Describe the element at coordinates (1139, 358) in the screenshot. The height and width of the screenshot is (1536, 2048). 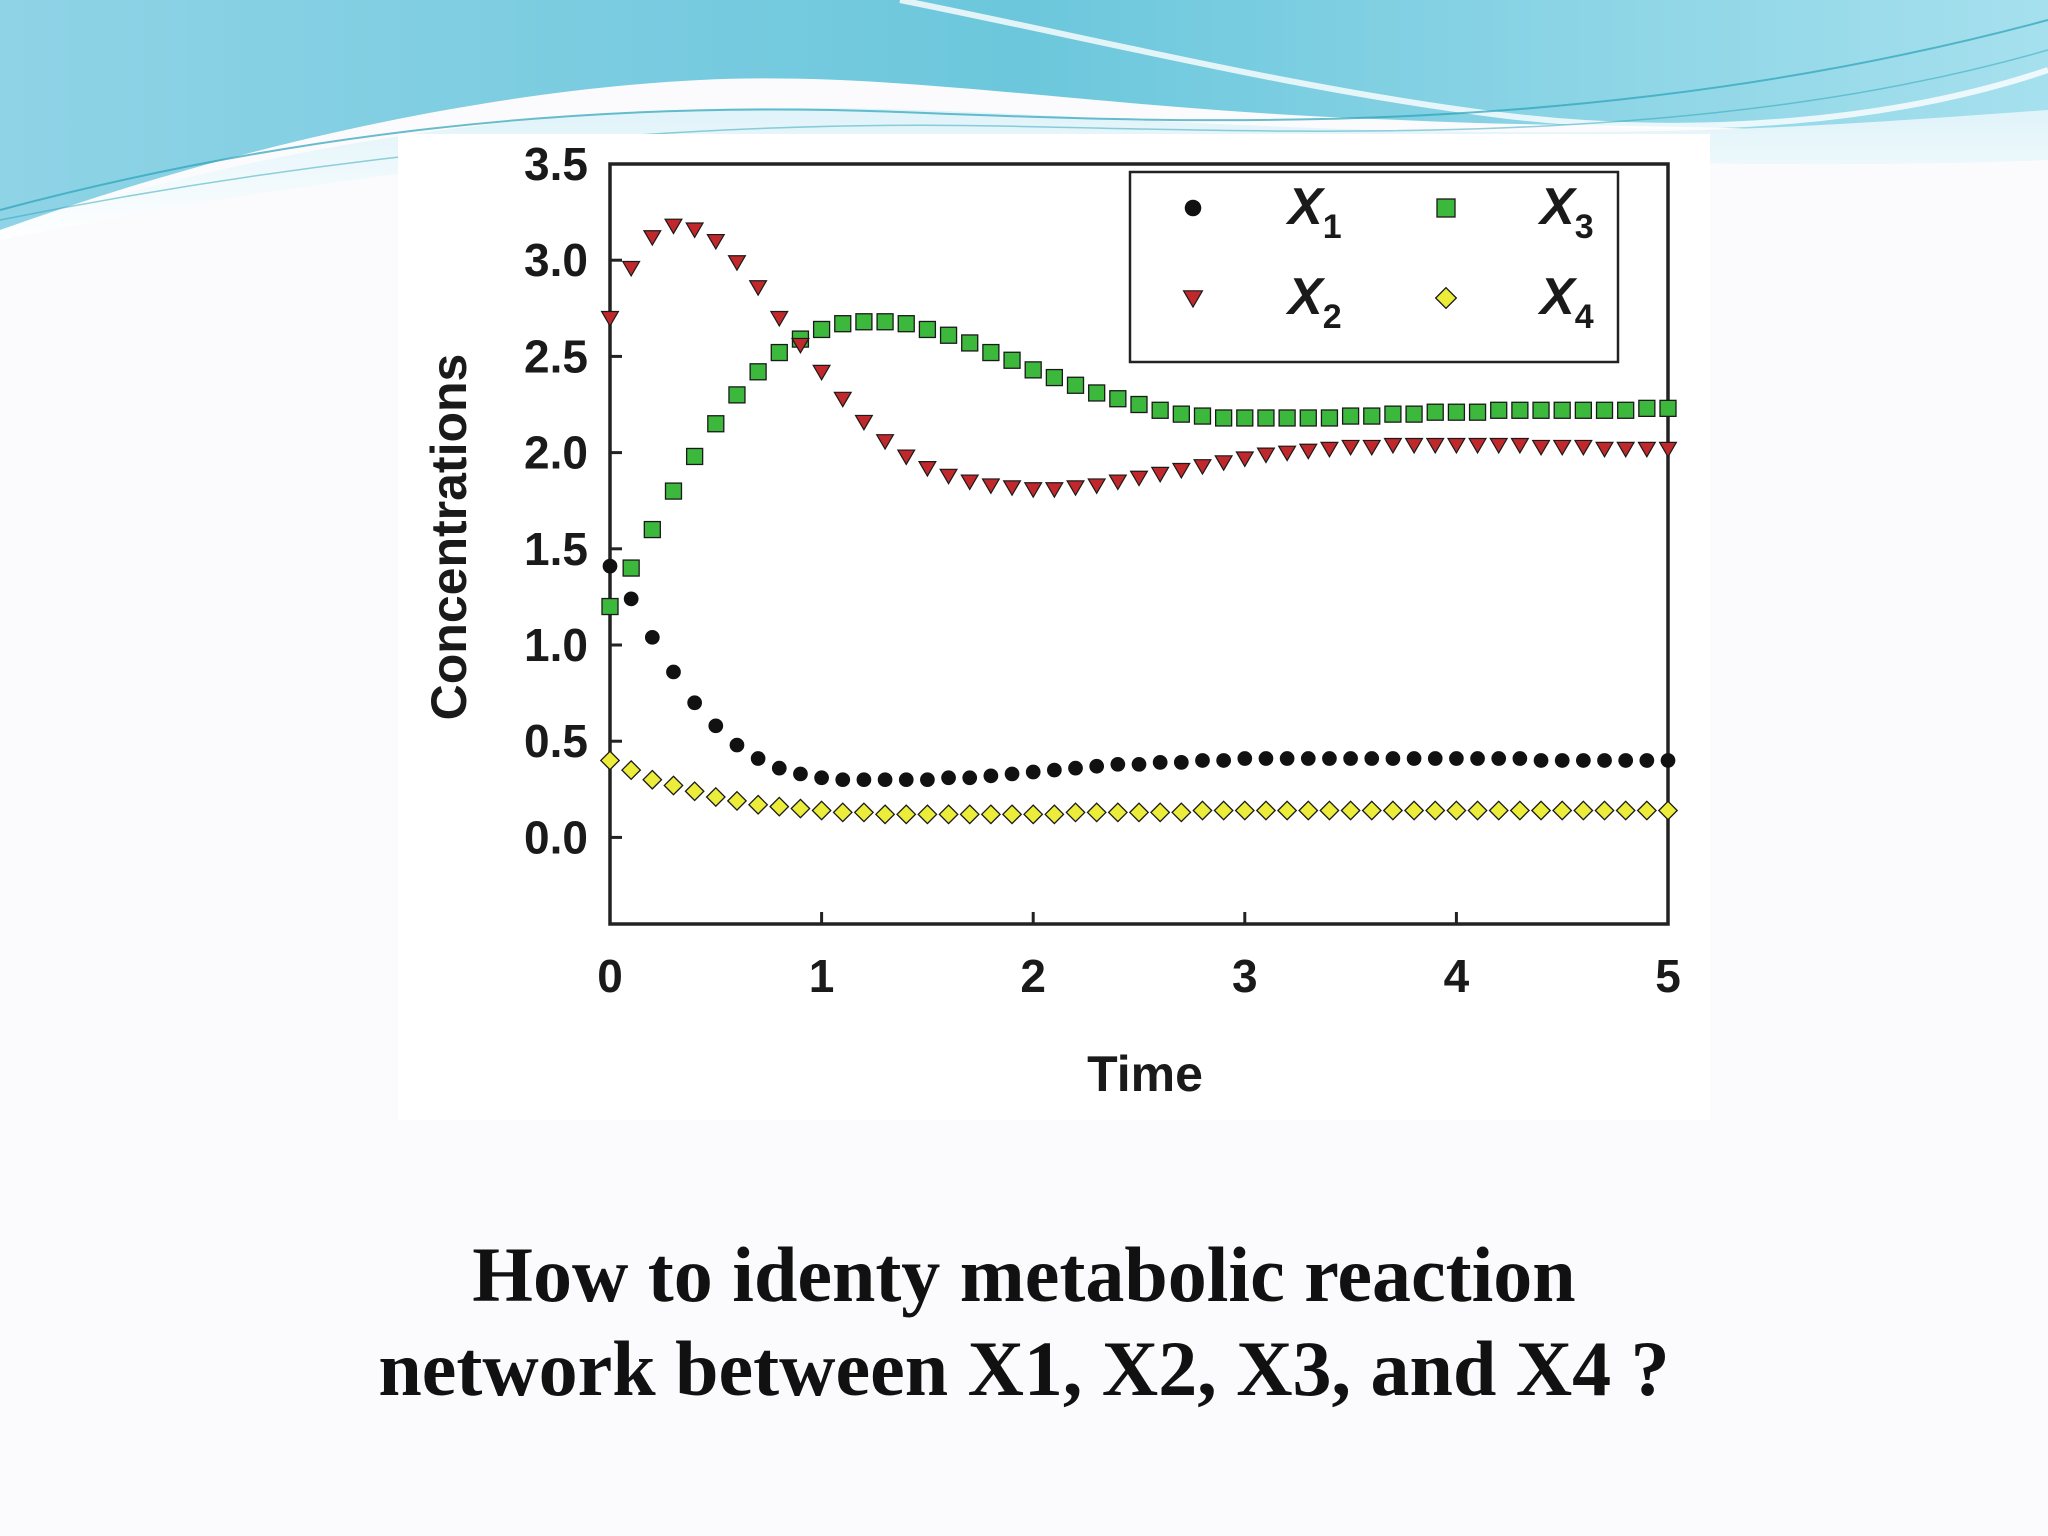
I see `series-x2` at that location.